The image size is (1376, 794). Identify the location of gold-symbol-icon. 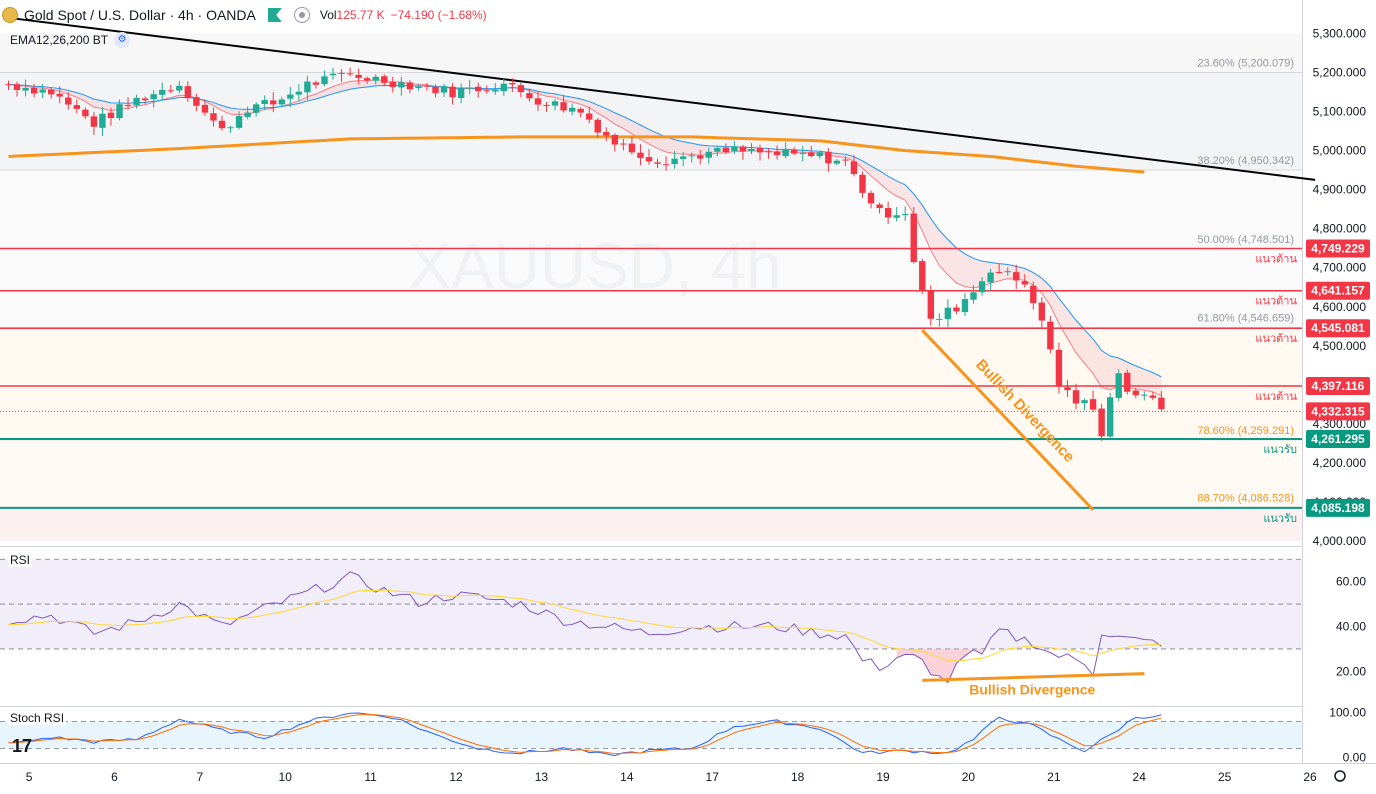
(10, 15).